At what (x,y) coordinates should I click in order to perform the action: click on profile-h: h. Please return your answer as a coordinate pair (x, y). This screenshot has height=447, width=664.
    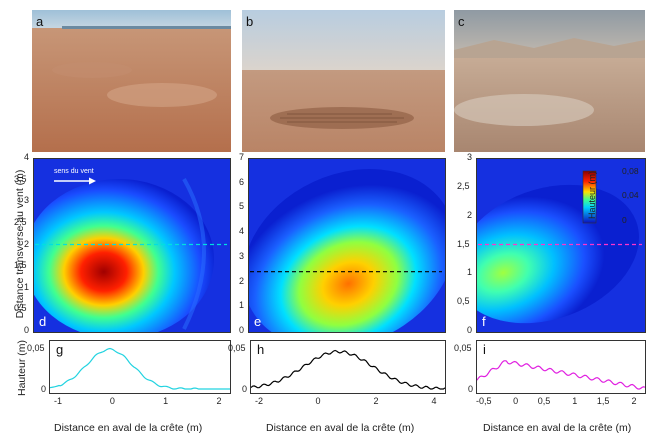
    Looking at the image, I should click on (348, 367).